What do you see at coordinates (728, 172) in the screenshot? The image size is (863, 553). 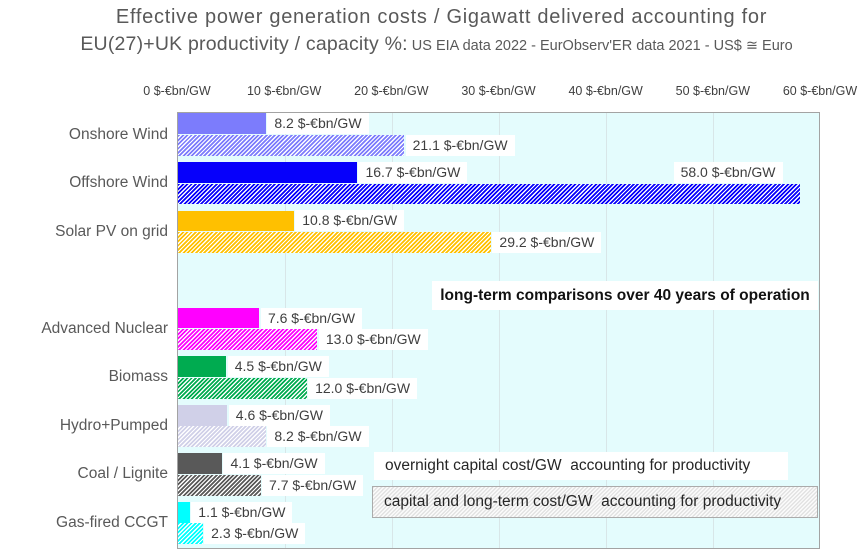 I see `value-label-hatched-offshore-wind: 58.0 $-€bn/GW` at bounding box center [728, 172].